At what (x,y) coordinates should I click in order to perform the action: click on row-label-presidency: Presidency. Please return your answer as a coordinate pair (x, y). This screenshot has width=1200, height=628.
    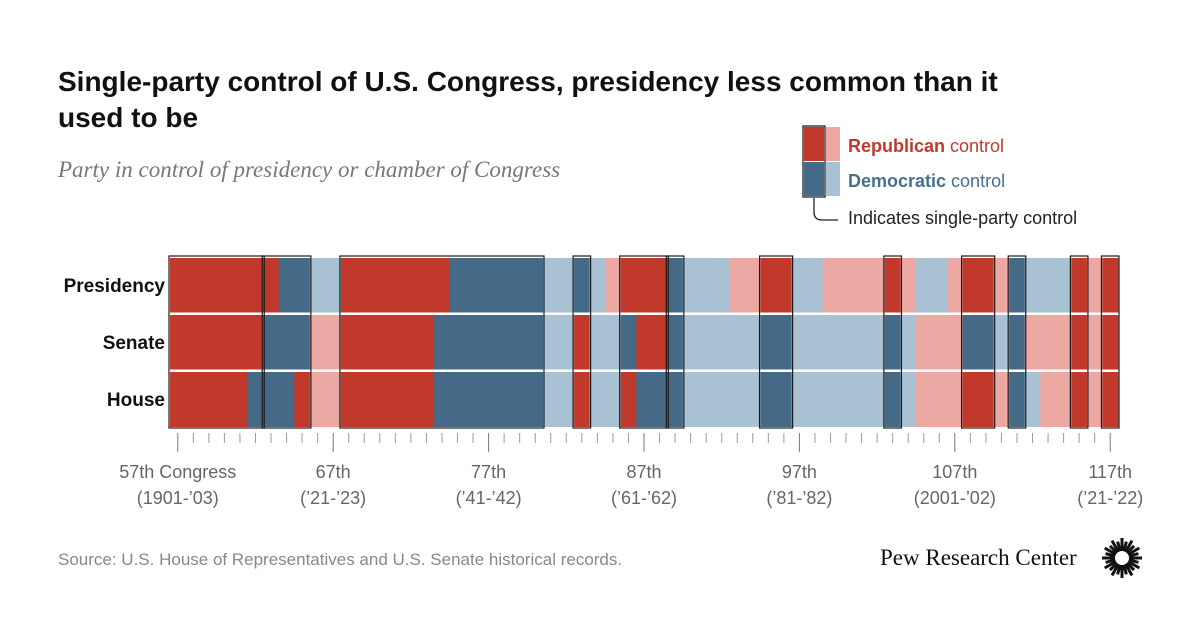
    Looking at the image, I should click on (114, 286).